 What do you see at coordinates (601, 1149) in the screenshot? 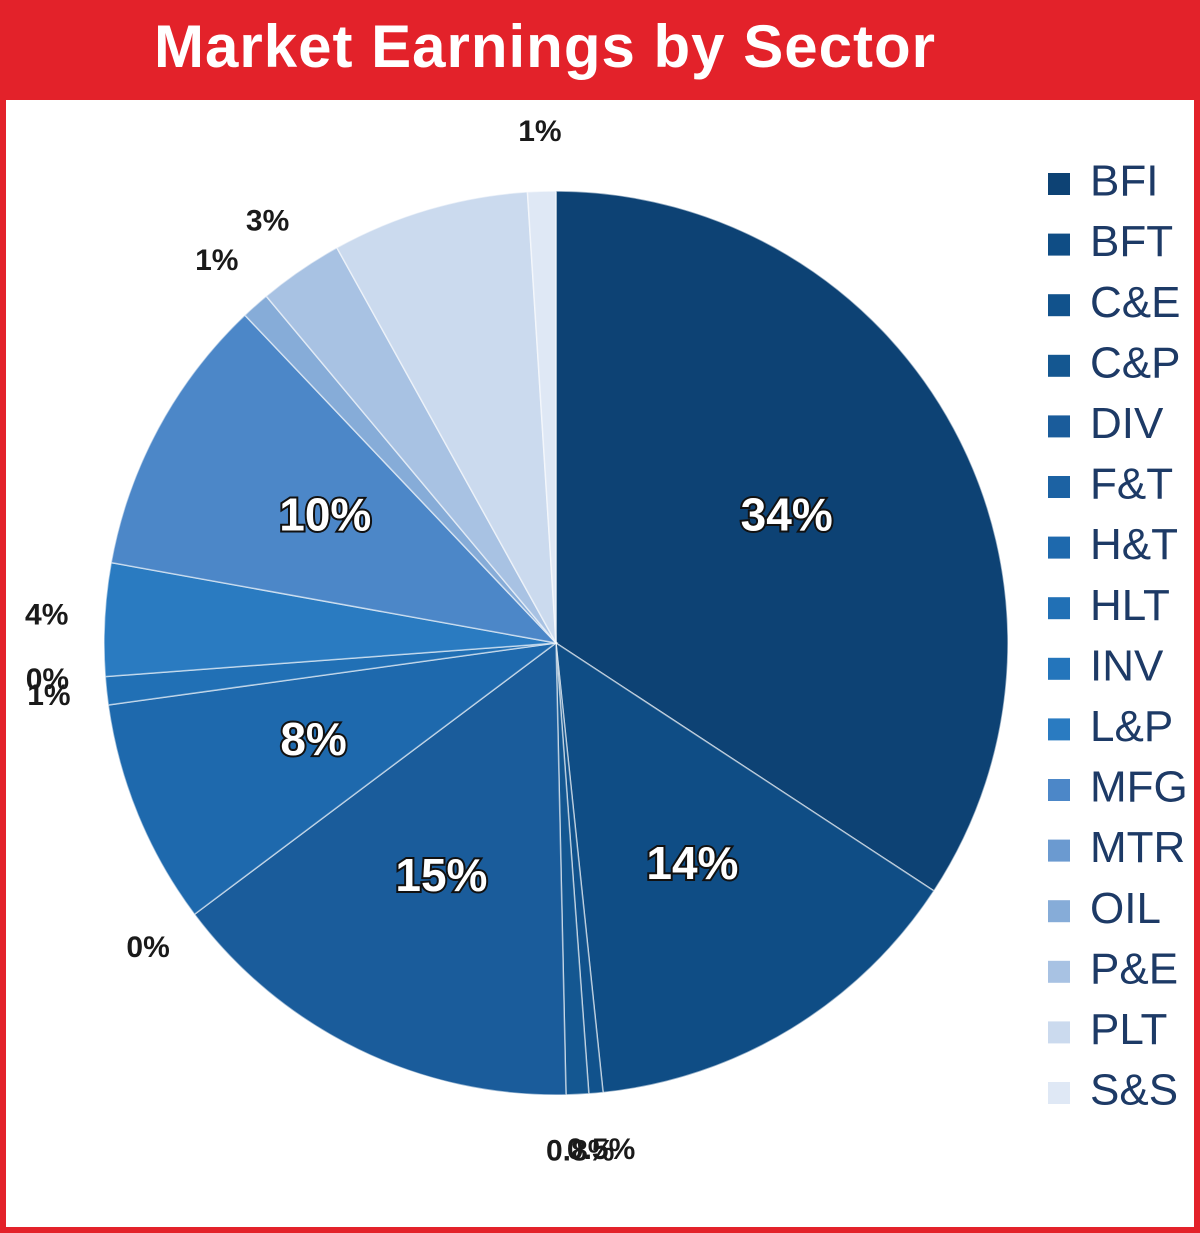
I see `slice-label-c-and-e: 0.5%` at bounding box center [601, 1149].